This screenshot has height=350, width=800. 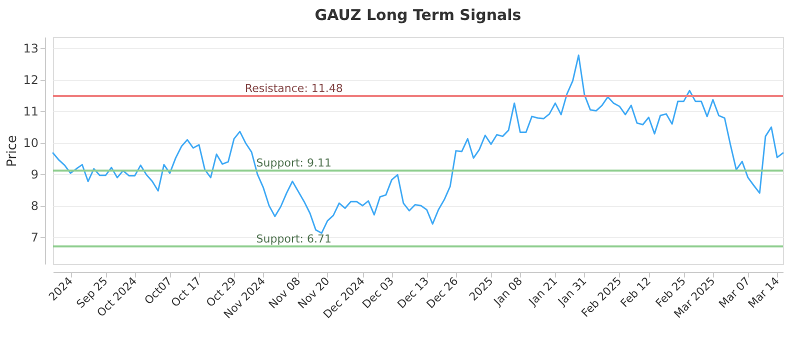 What do you see at coordinates (34, 175) in the screenshot?
I see `y-tick-label: 9` at bounding box center [34, 175].